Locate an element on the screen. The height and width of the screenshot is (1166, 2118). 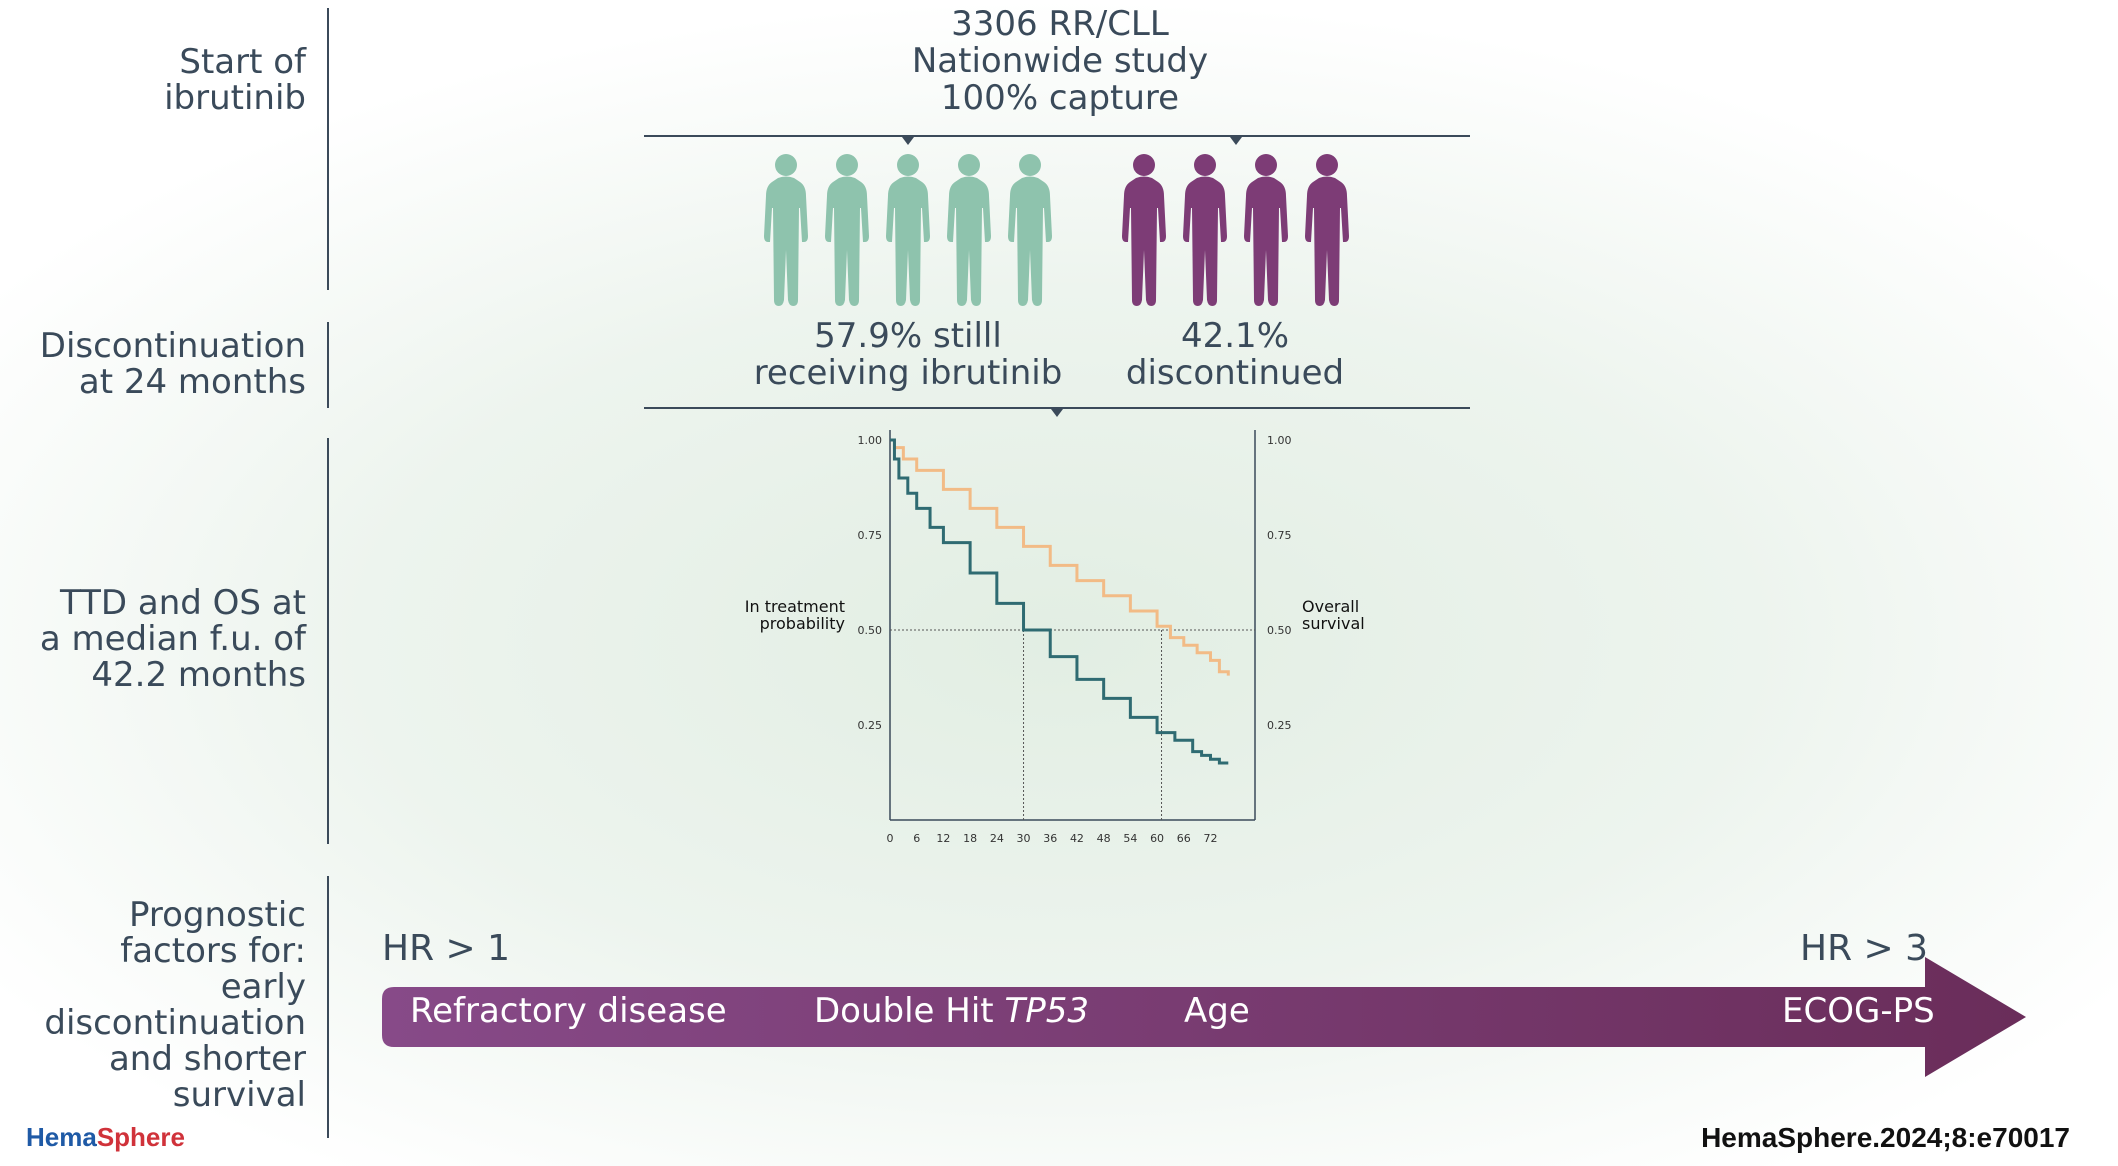
x-tick-label: 60 is located at coordinates (1157, 838).